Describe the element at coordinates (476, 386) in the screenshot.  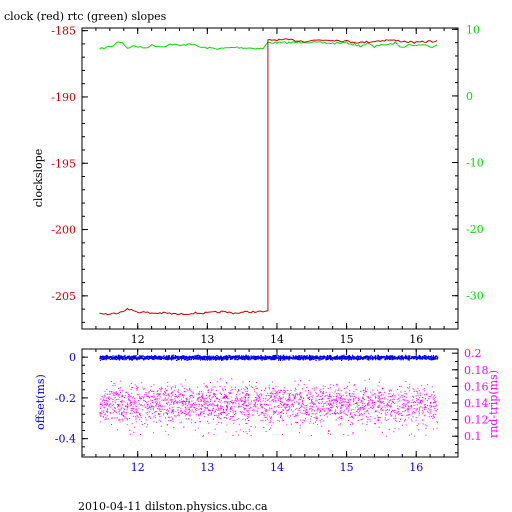
I see `rtt-y-tick-label: 0.16` at that location.